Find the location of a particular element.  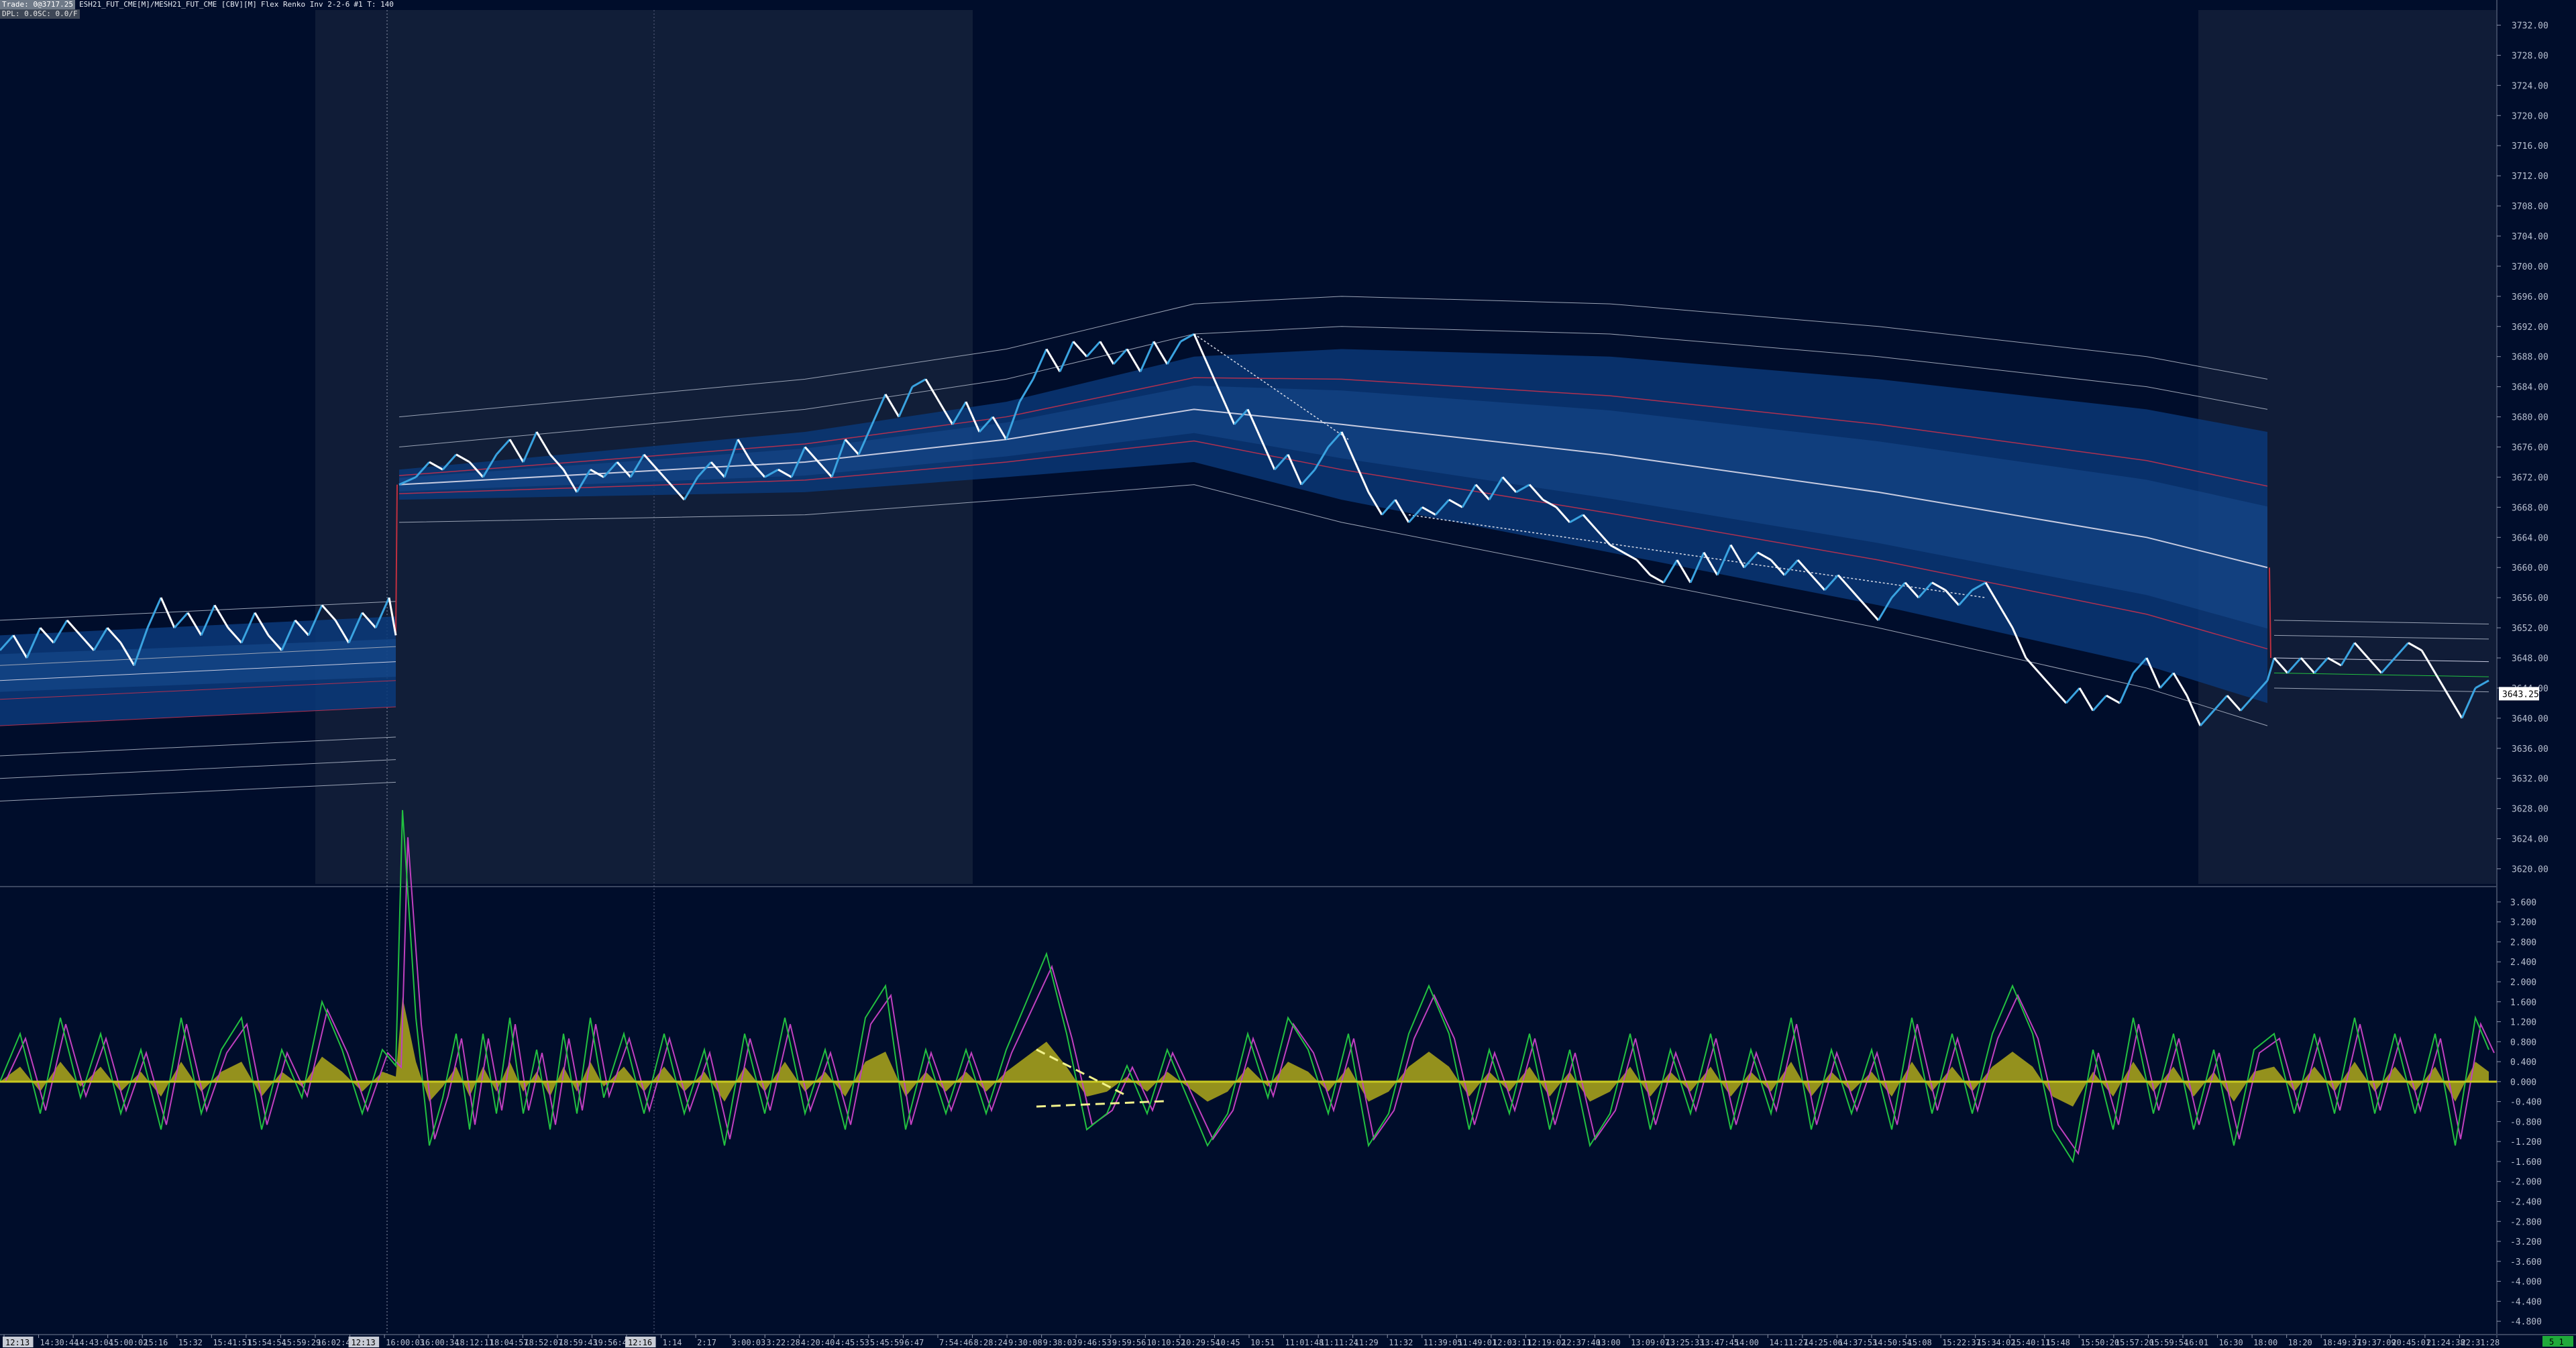

time-tick-label: 8:28:24 is located at coordinates (991, 1342).